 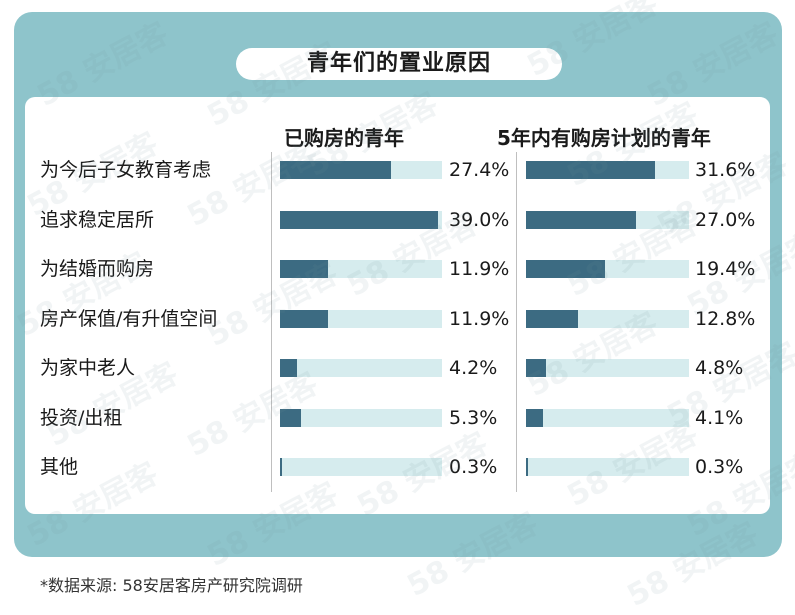 I want to click on title-pill, so click(x=399, y=64).